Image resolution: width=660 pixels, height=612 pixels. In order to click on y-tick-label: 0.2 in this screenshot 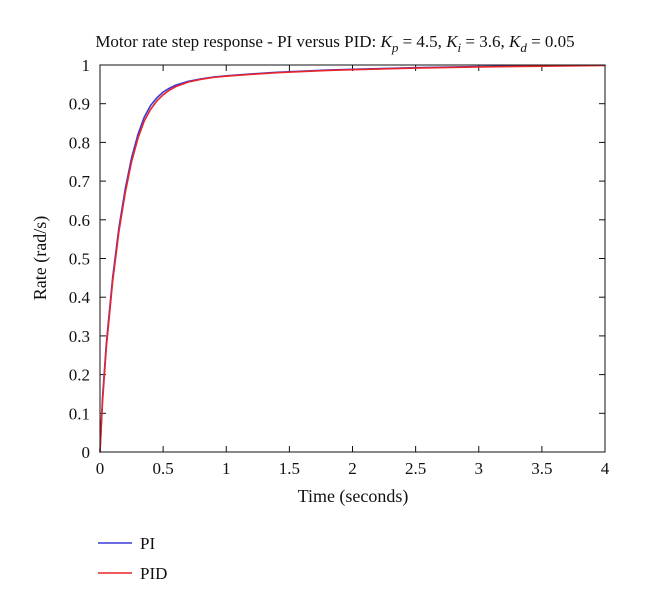, I will do `click(79, 375)`.